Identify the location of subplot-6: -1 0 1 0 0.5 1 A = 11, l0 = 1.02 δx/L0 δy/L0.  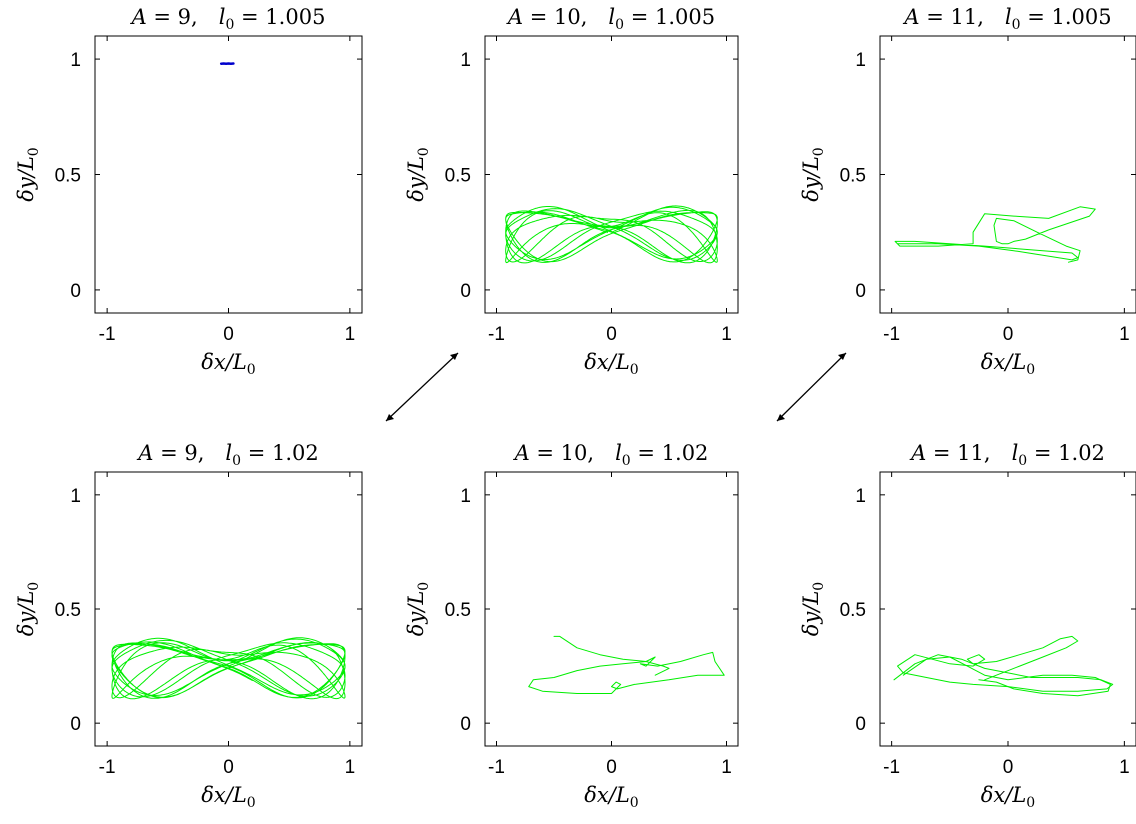
(967, 626).